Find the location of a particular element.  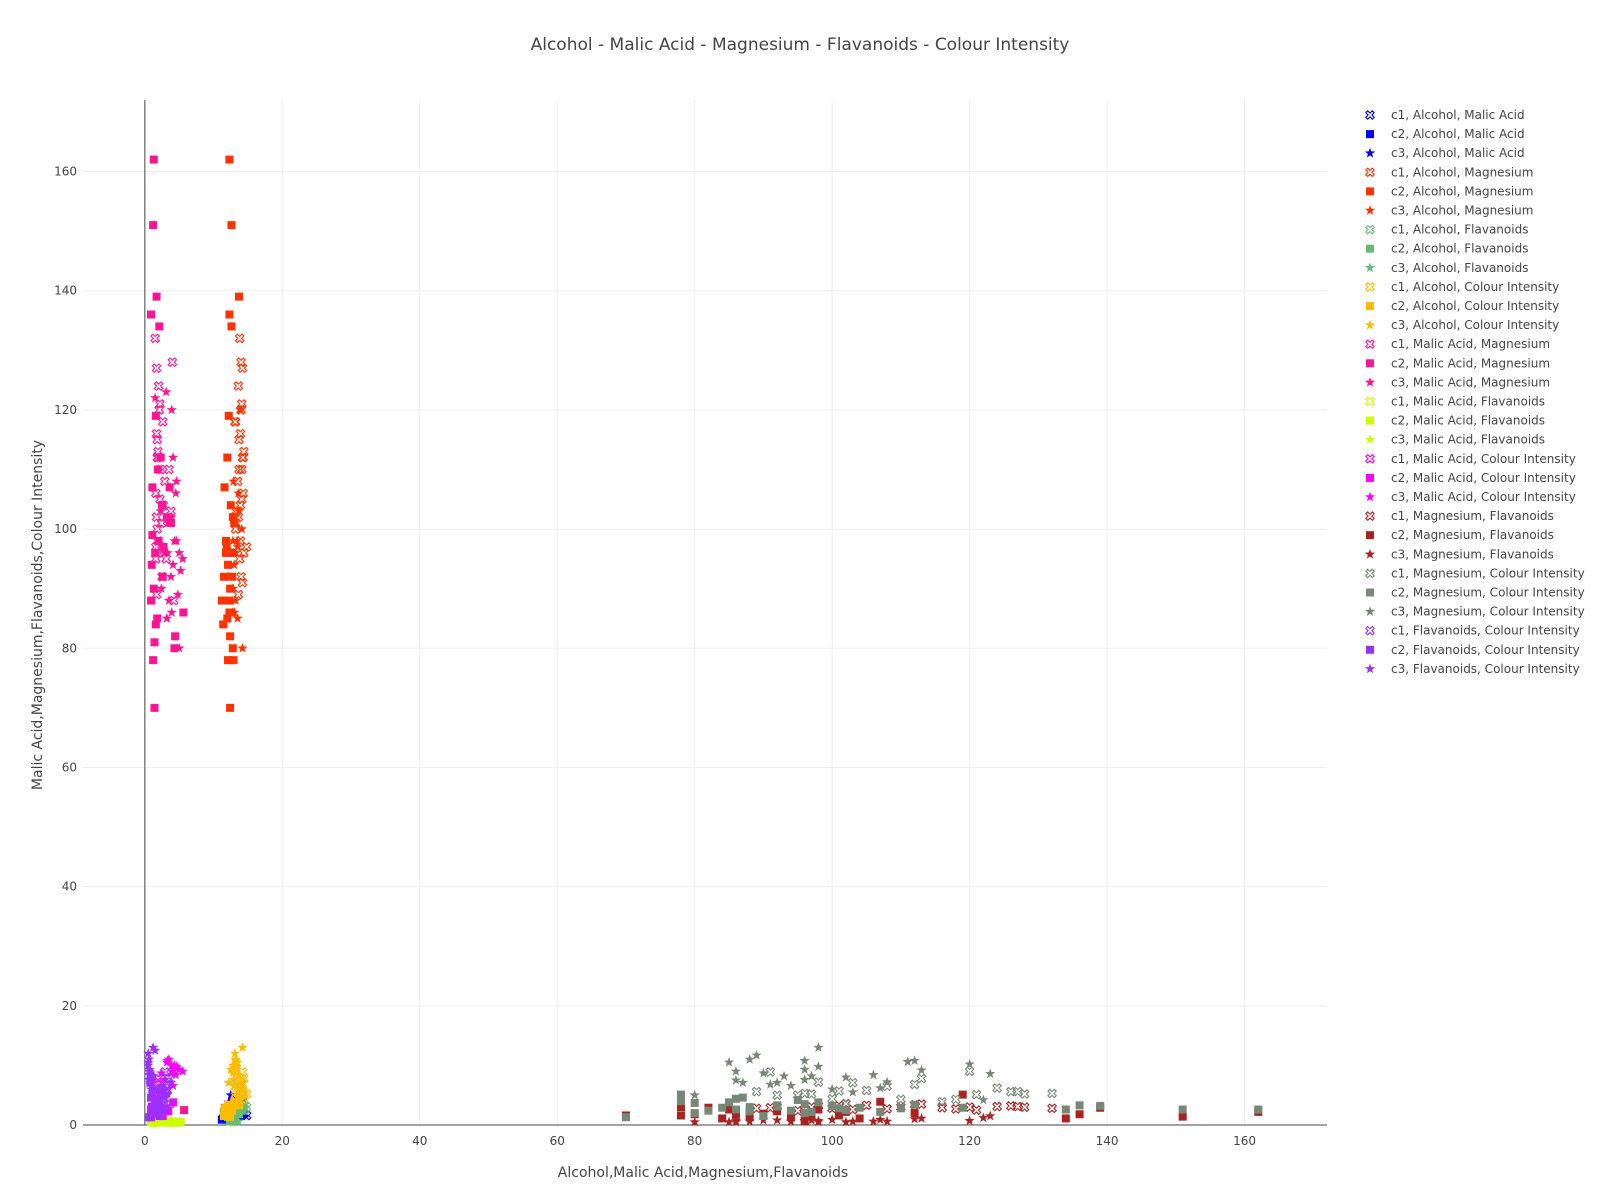

legend-item: c3, Flavanoids, Colour Intensity is located at coordinates (1472, 669).